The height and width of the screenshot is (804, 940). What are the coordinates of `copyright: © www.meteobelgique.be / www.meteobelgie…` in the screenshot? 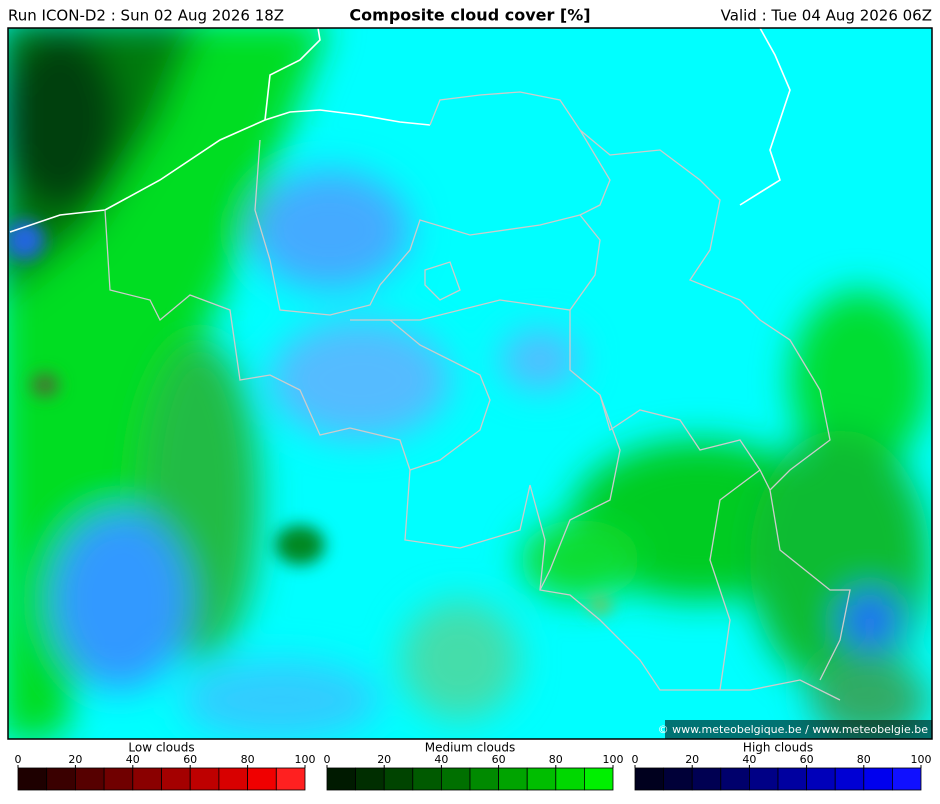 It's located at (793, 729).